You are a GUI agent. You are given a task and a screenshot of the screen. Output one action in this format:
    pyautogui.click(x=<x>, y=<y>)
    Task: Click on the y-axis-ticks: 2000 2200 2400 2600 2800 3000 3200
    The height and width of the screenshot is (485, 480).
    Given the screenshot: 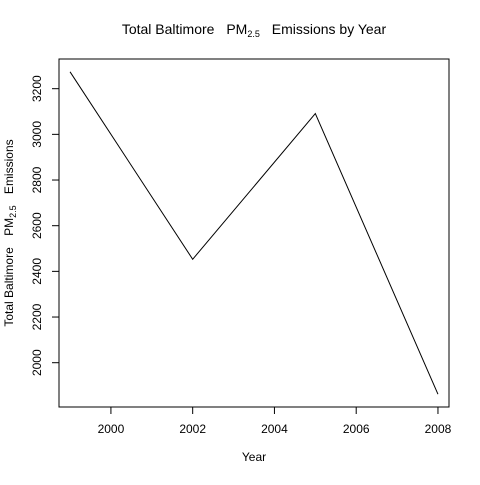 What is the action you would take?
    pyautogui.click(x=44, y=225)
    